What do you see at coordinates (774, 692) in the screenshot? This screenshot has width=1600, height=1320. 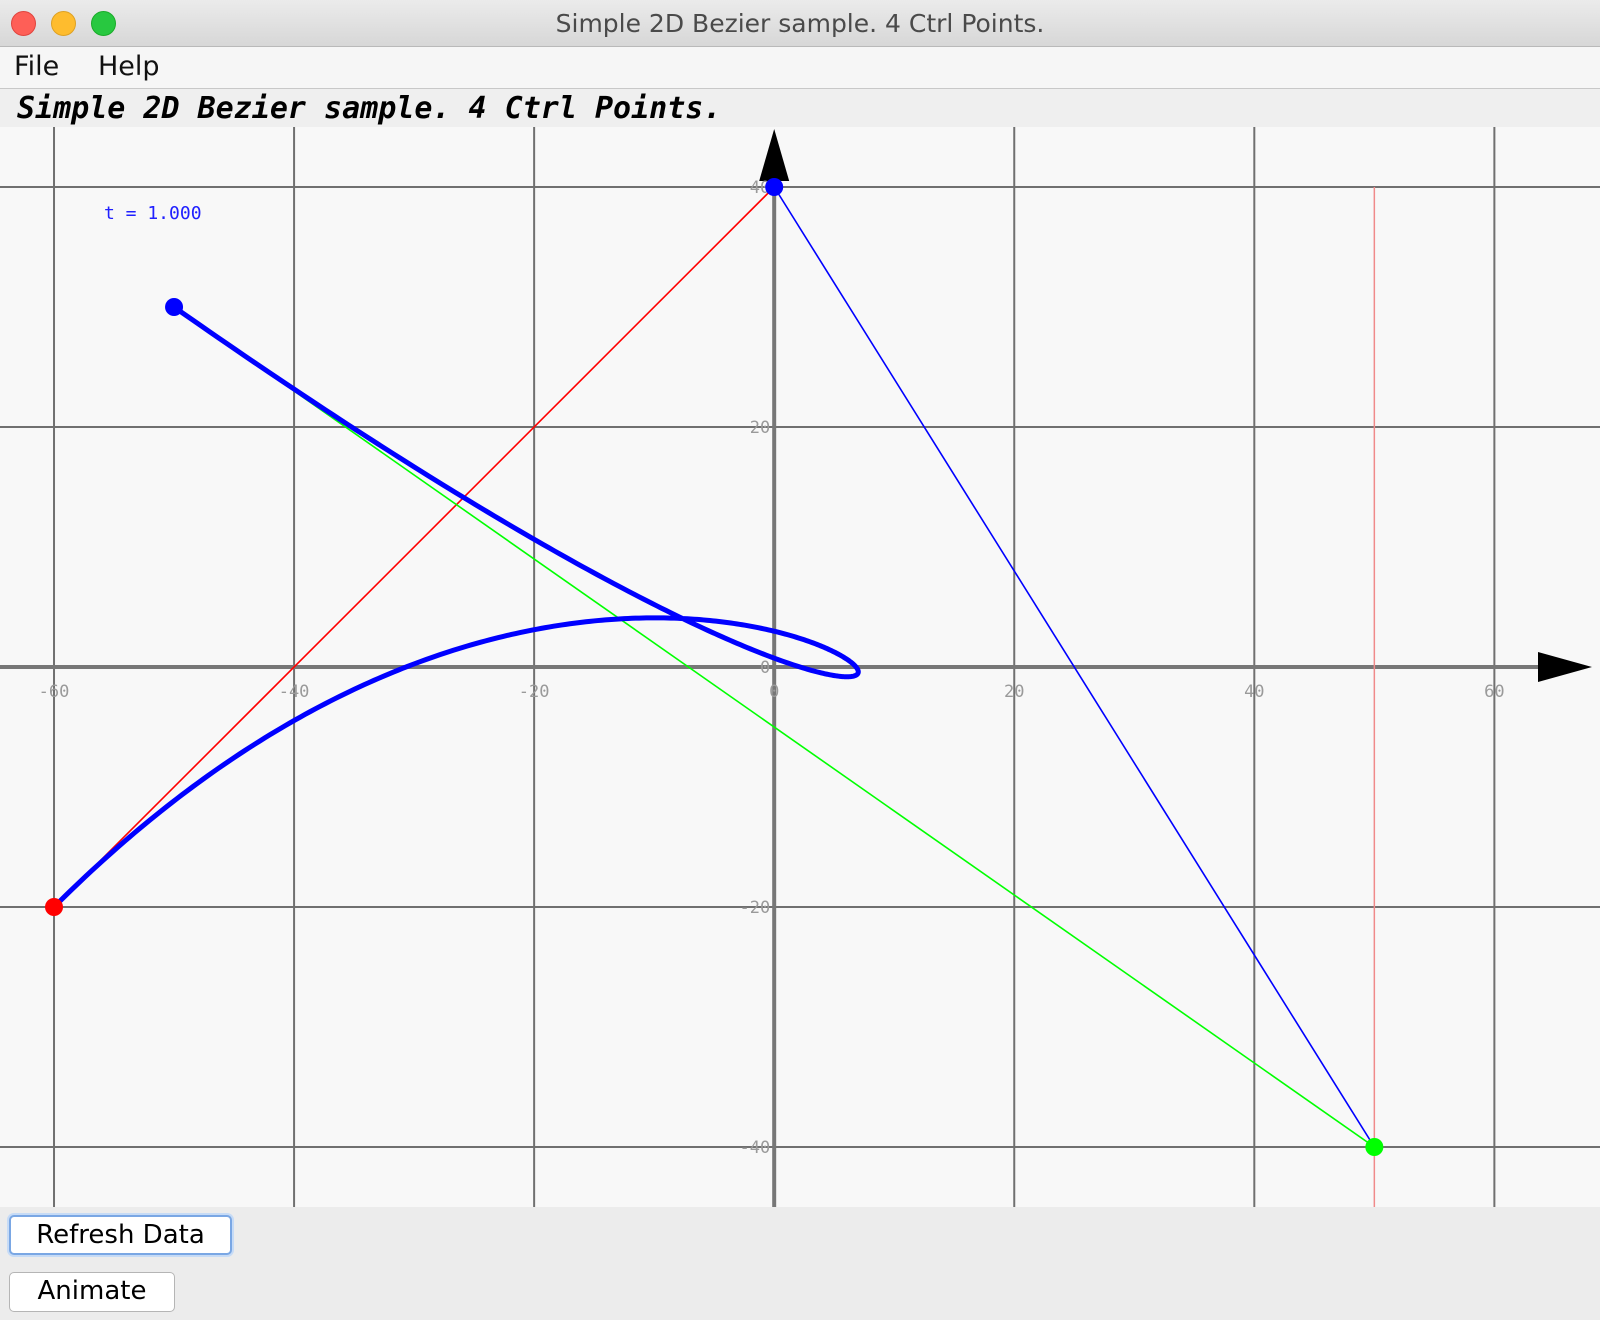 I see `x-tick-label: 0` at bounding box center [774, 692].